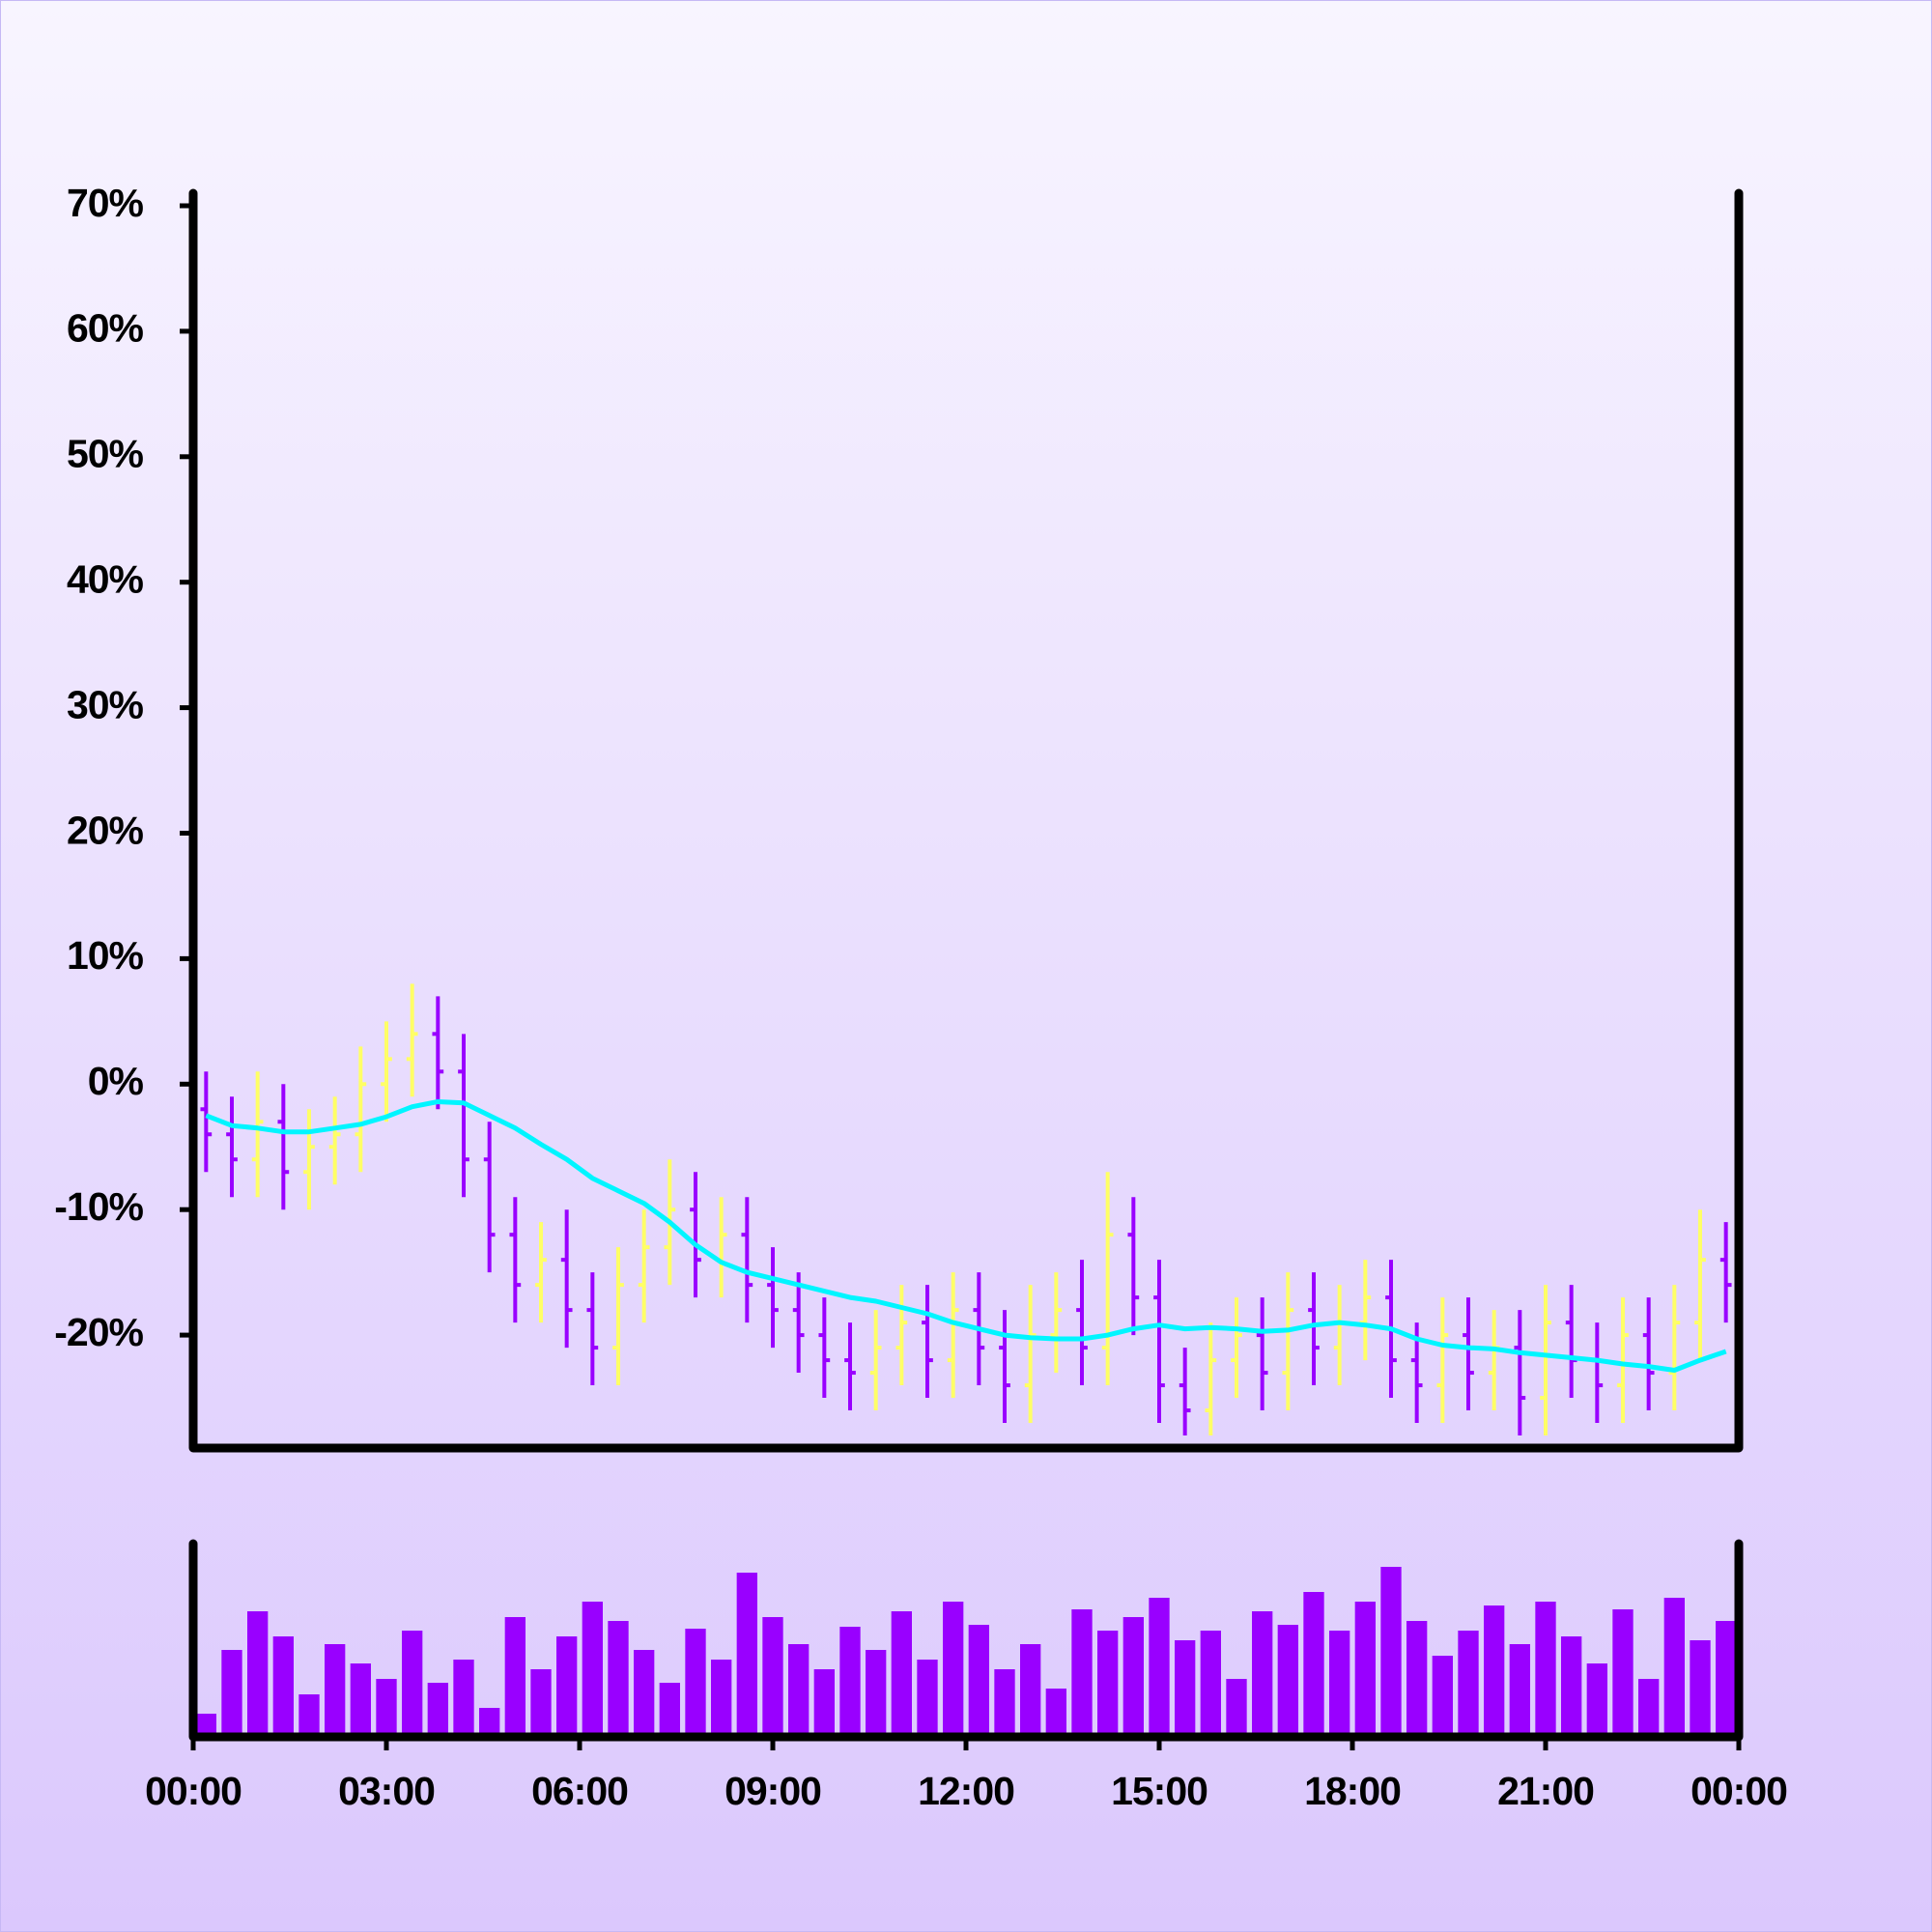  What do you see at coordinates (966, 1236) in the screenshot?
I see `moving-average-line` at bounding box center [966, 1236].